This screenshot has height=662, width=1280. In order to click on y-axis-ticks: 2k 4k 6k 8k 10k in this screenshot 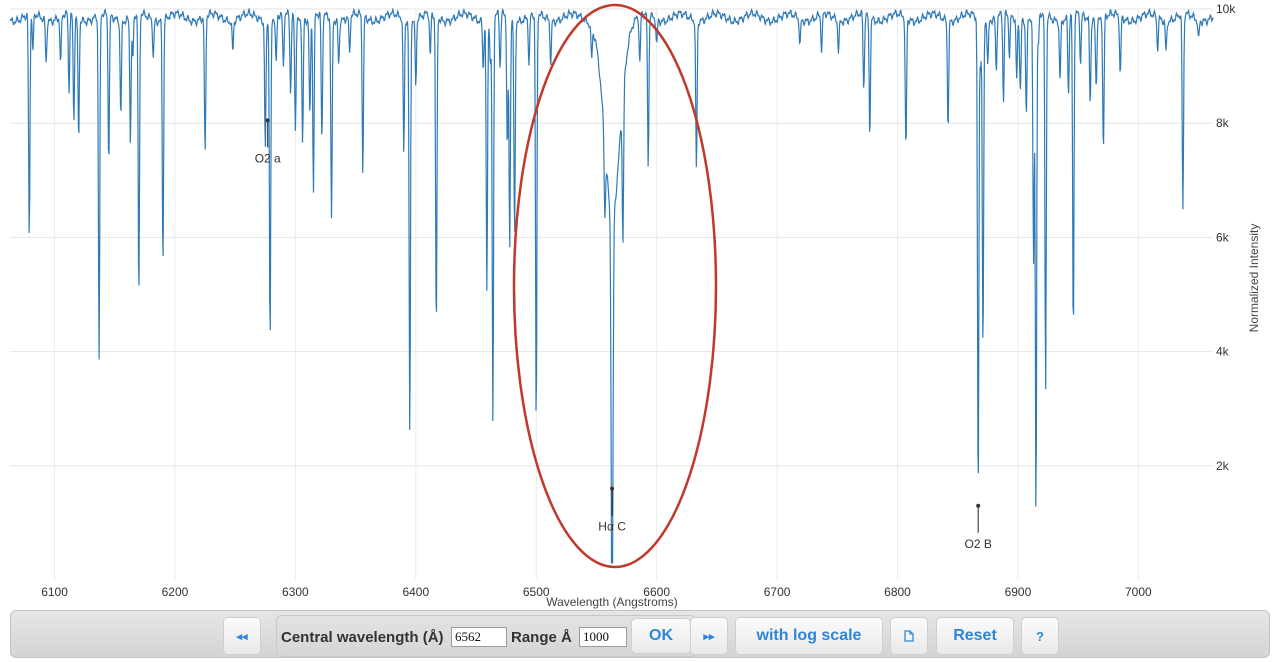, I will do `click(1226, 237)`.